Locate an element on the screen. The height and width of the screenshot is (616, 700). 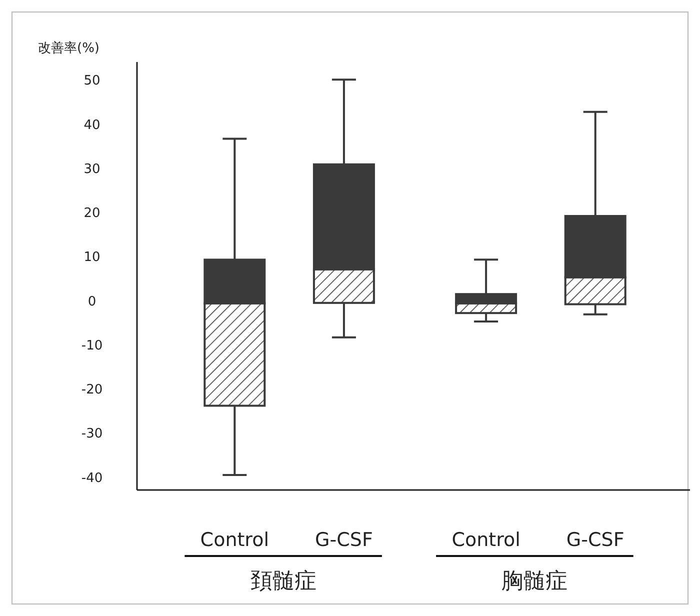
y-tick-label: -20 is located at coordinates (92, 390).